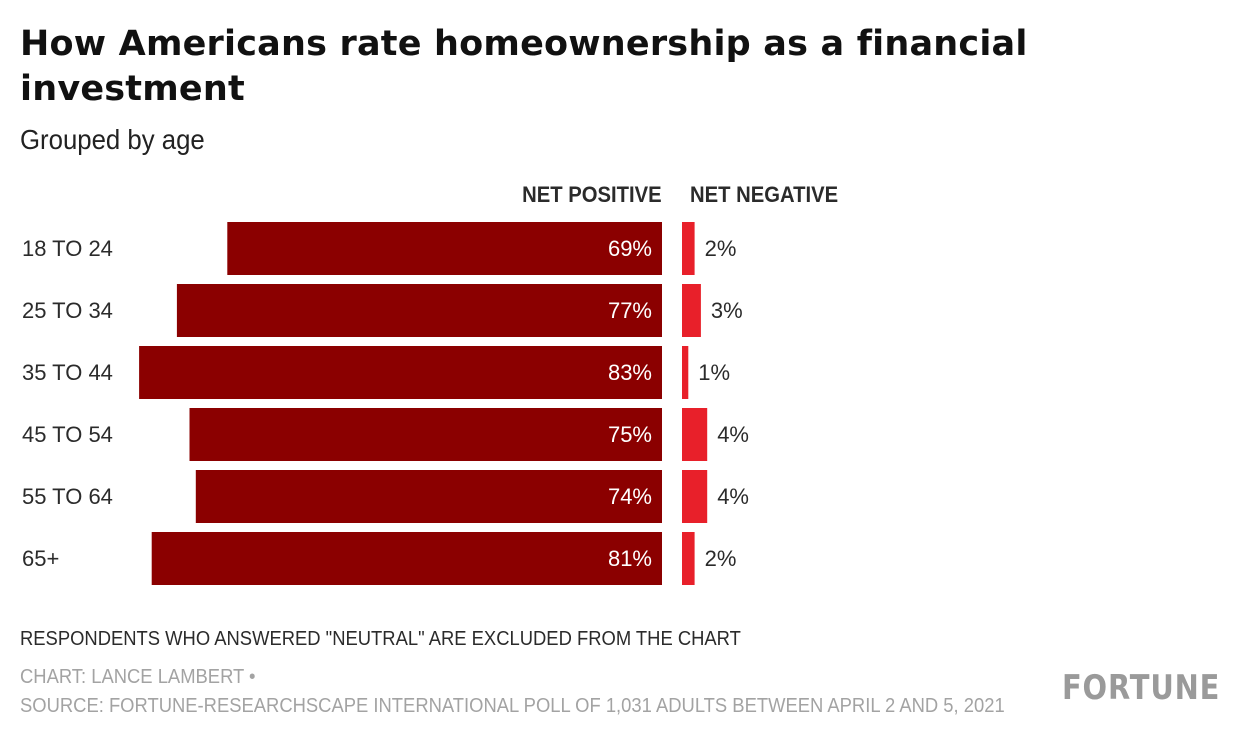  I want to click on net-positive-value-label: 81%, so click(630, 558).